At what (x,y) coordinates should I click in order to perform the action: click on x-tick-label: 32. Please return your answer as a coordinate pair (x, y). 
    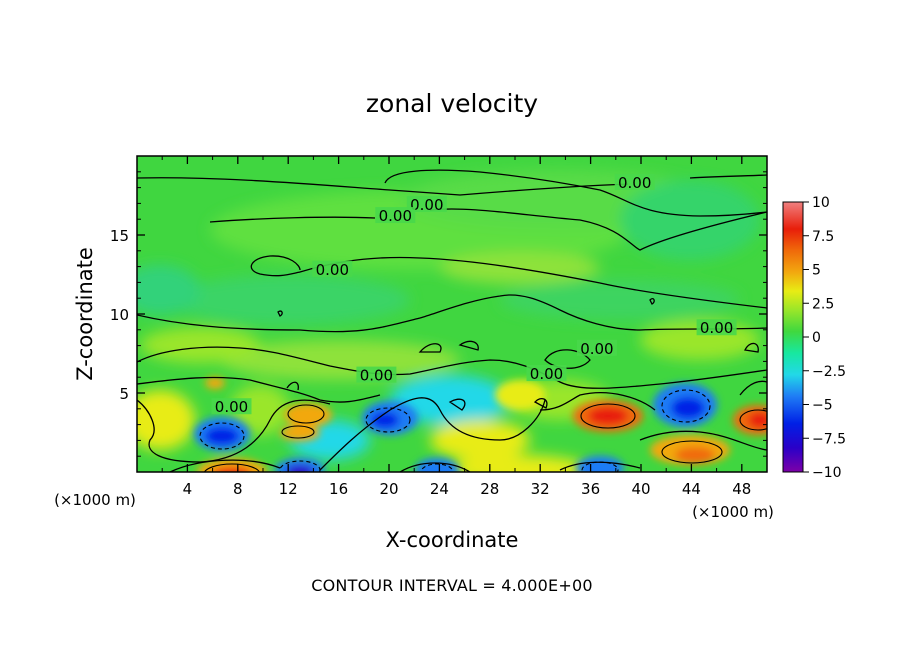
    Looking at the image, I should click on (540, 489).